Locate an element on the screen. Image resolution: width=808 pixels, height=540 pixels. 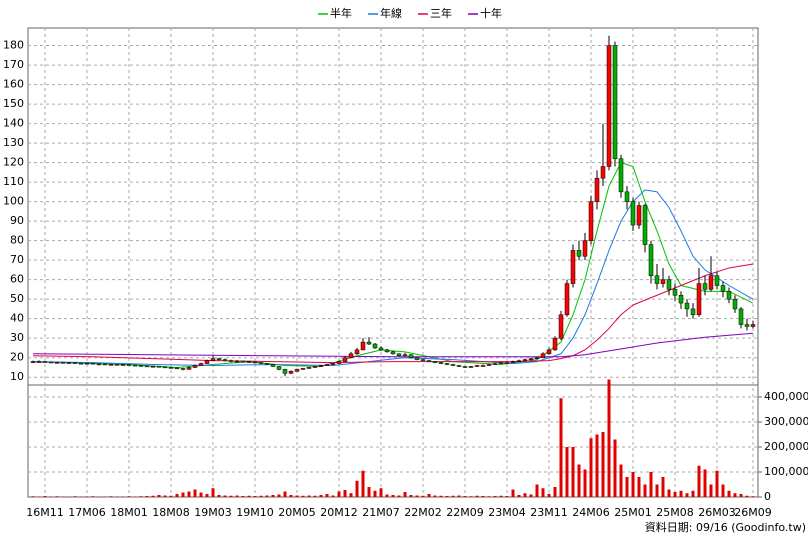
y-tick-label: 180 is located at coordinates (13, 45).